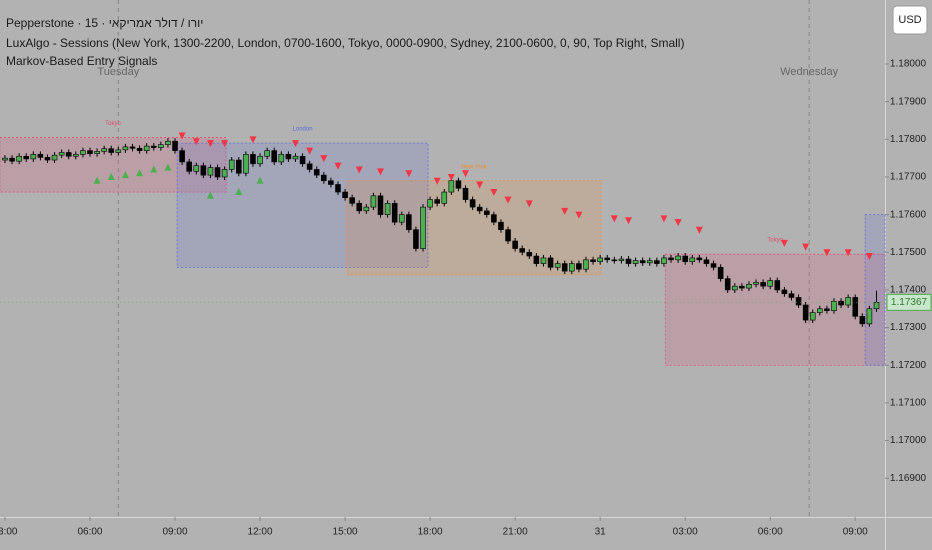  I want to click on currency-label: USD, so click(909, 20).